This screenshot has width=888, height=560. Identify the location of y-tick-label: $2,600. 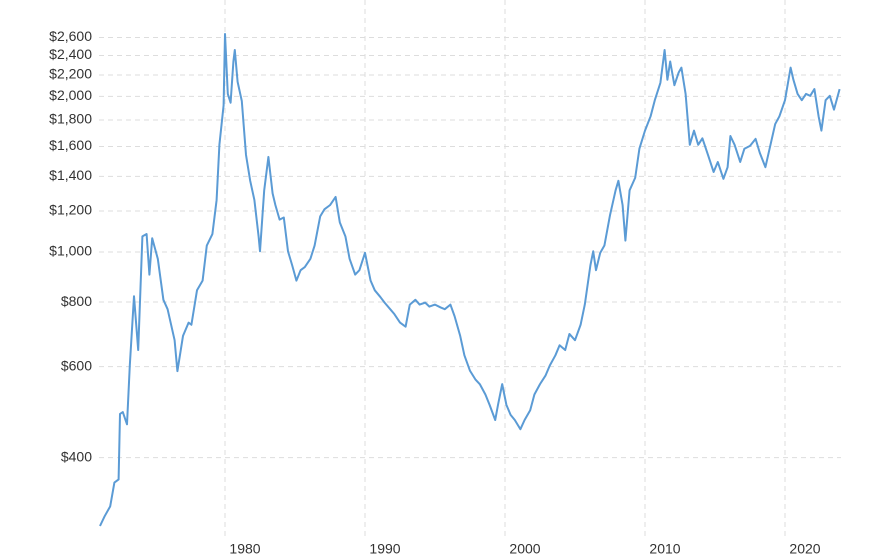
(70, 36).